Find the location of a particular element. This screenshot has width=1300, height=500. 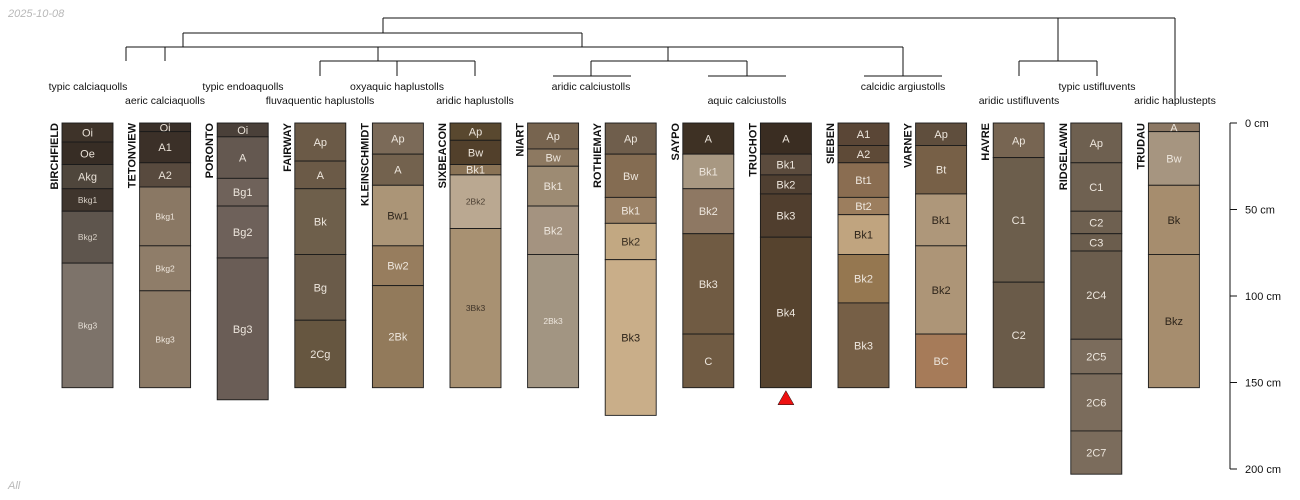

horizon-2c4 is located at coordinates (1096, 295).